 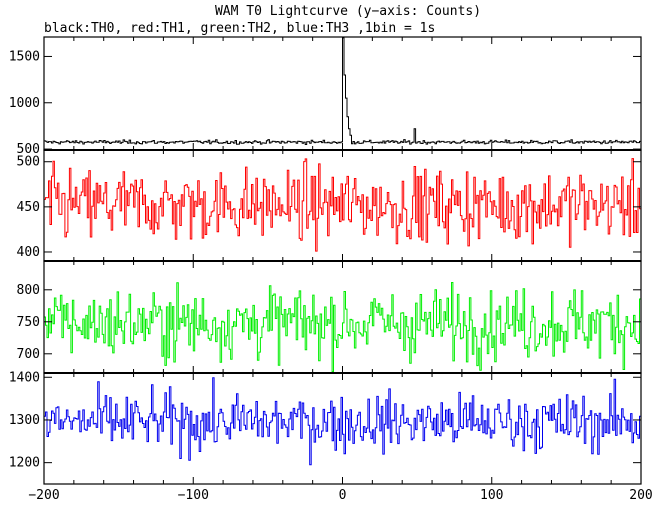 I want to click on y-tick-label: 1300, so click(x=24, y=420).